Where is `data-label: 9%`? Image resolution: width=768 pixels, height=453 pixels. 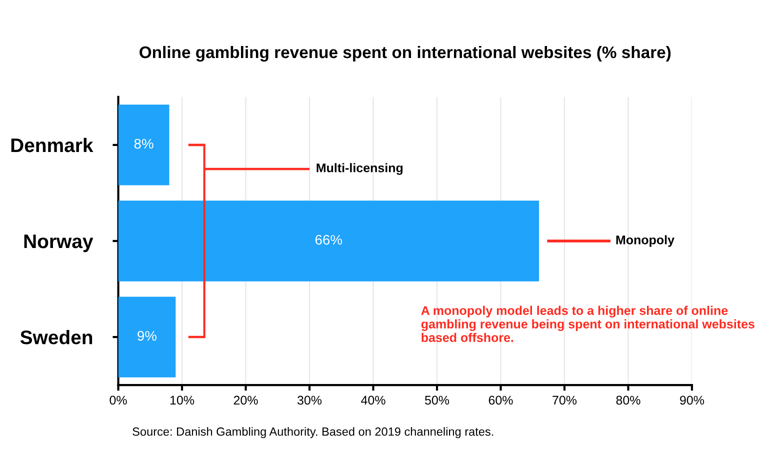
data-label: 9% is located at coordinates (147, 335).